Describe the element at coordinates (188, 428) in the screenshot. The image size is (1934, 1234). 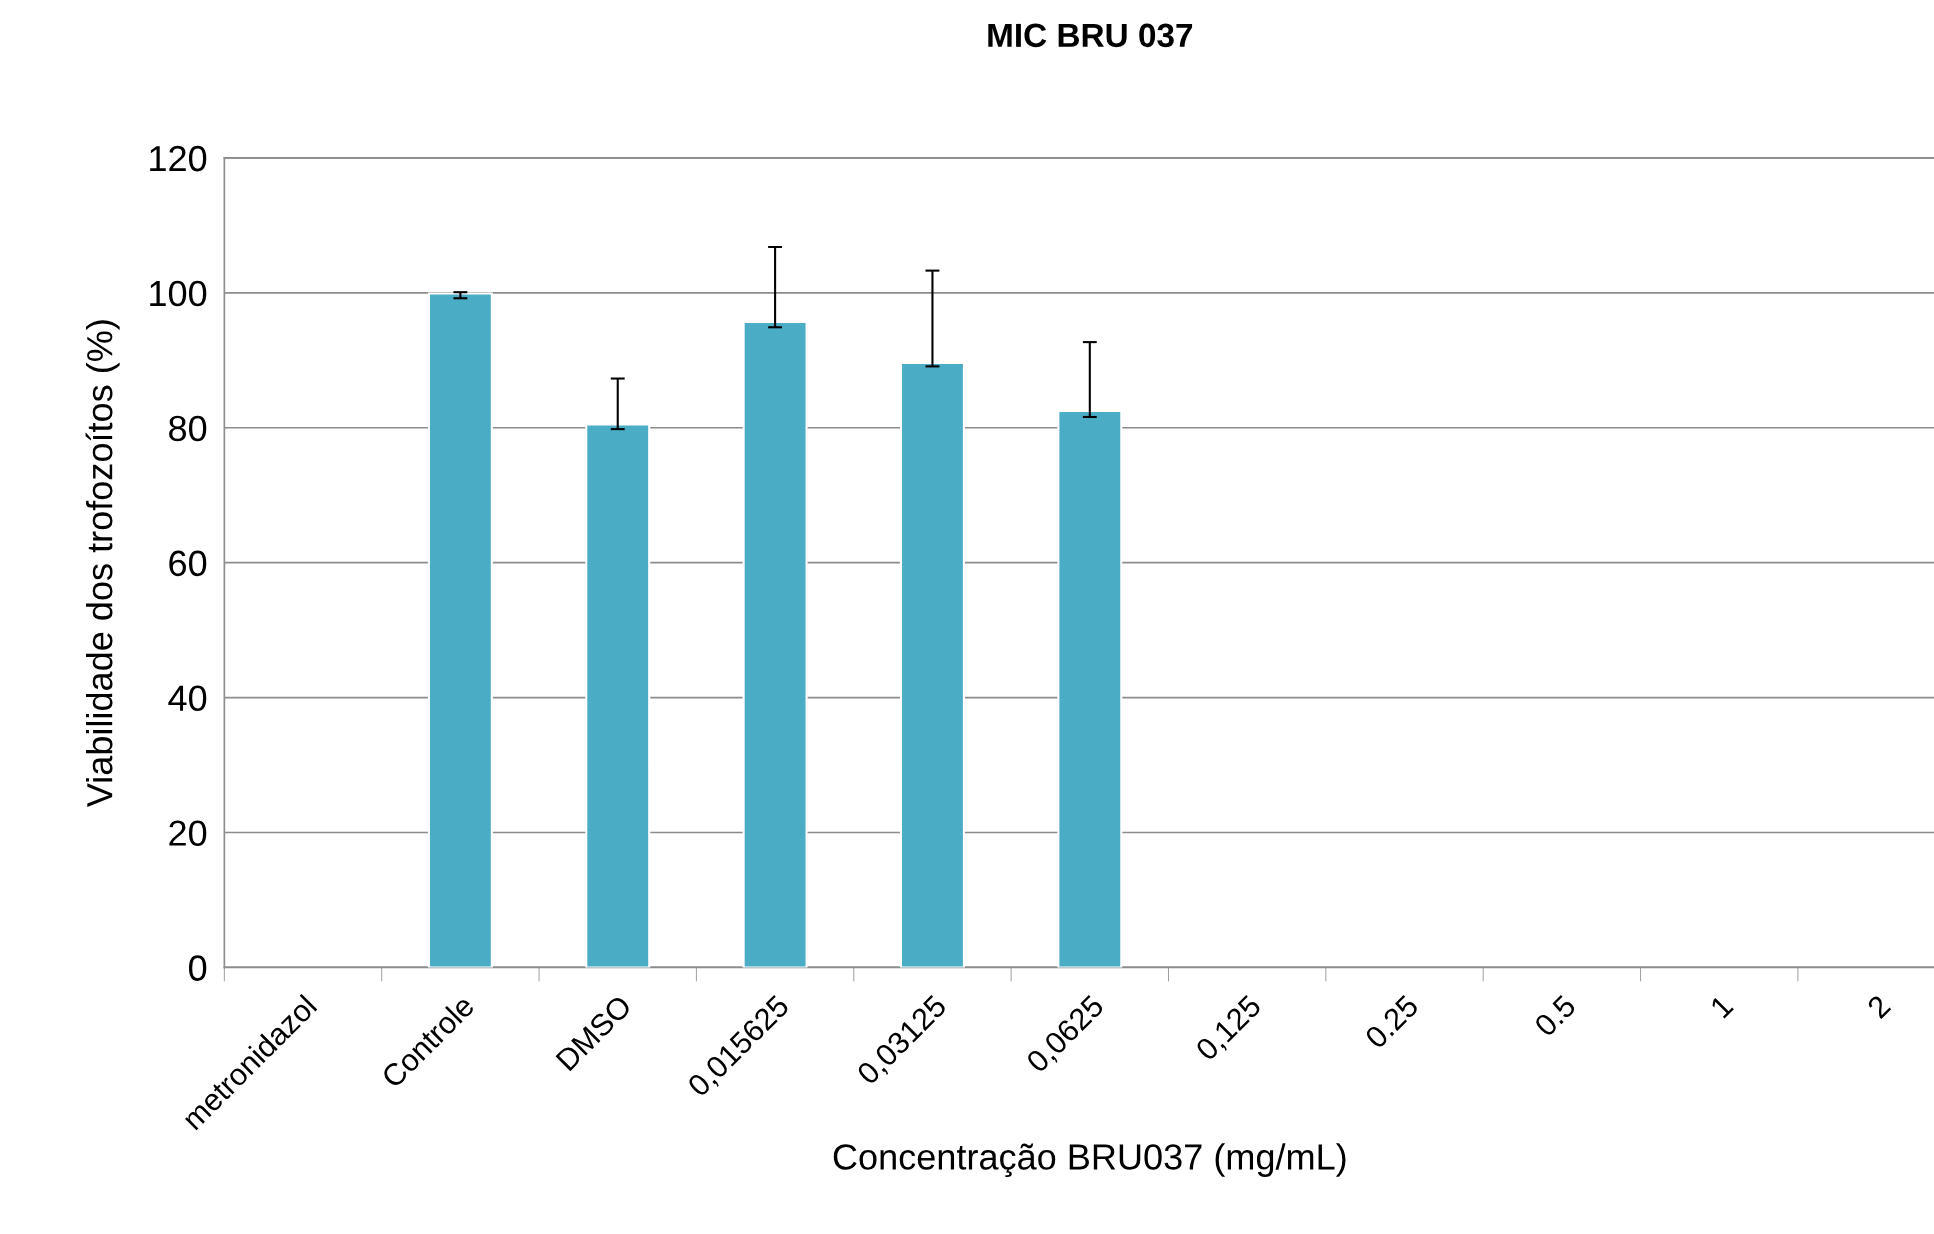
I see `y-tick-label: 80` at that location.